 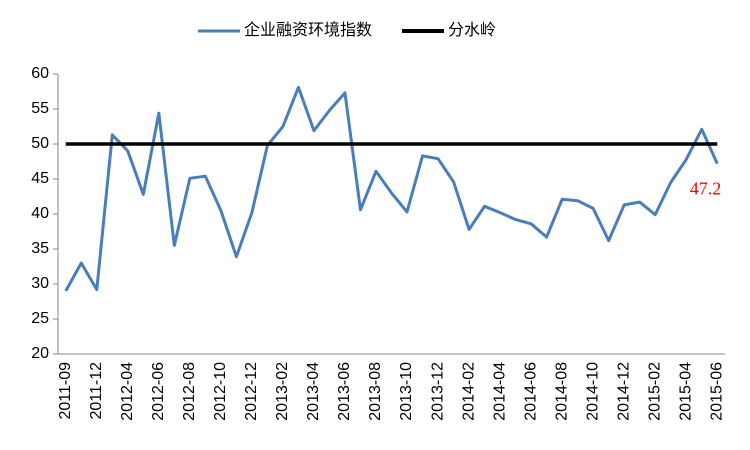 What do you see at coordinates (308, 29) in the screenshot?
I see `legend-label: 企业融资环境指数` at bounding box center [308, 29].